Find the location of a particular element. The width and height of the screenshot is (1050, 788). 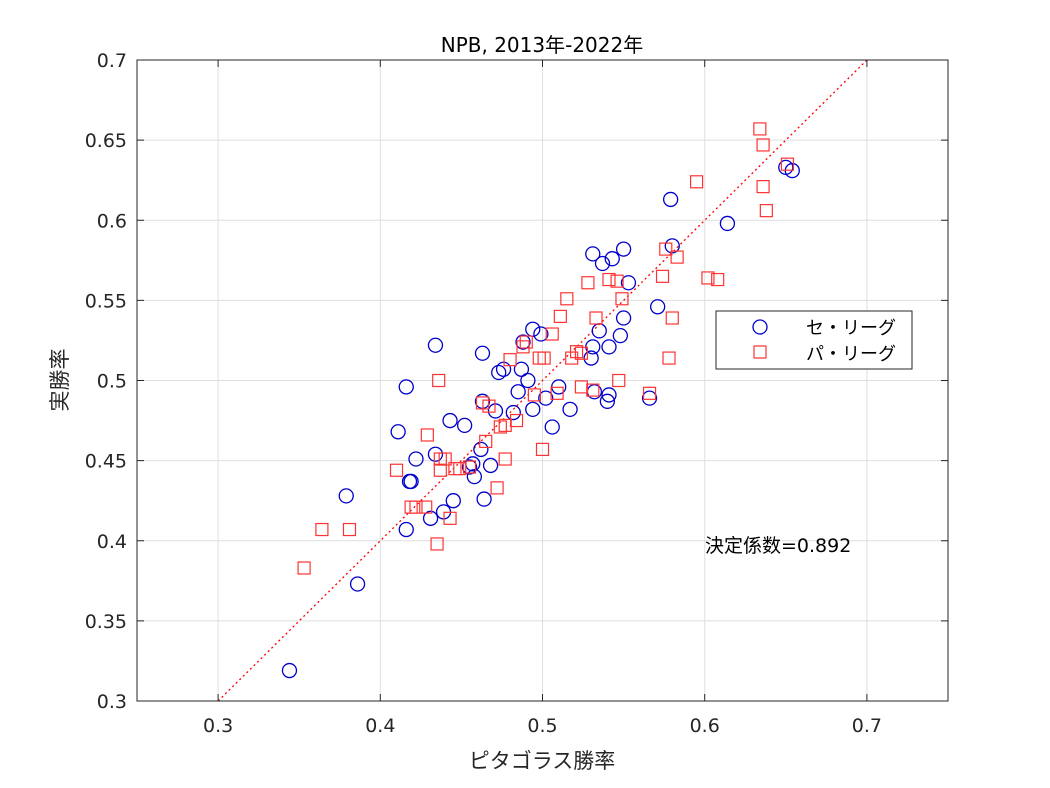

y-tick-label: 0.4 is located at coordinates (112, 542).